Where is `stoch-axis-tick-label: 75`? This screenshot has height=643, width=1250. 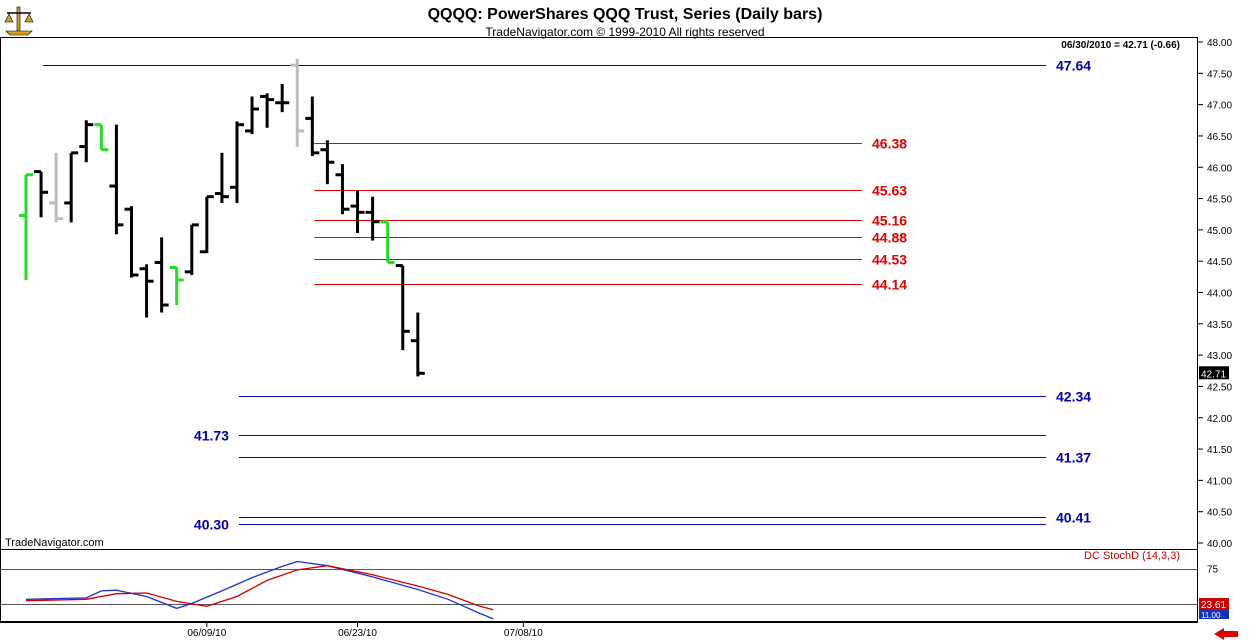 stoch-axis-tick-label: 75 is located at coordinates (1213, 570).